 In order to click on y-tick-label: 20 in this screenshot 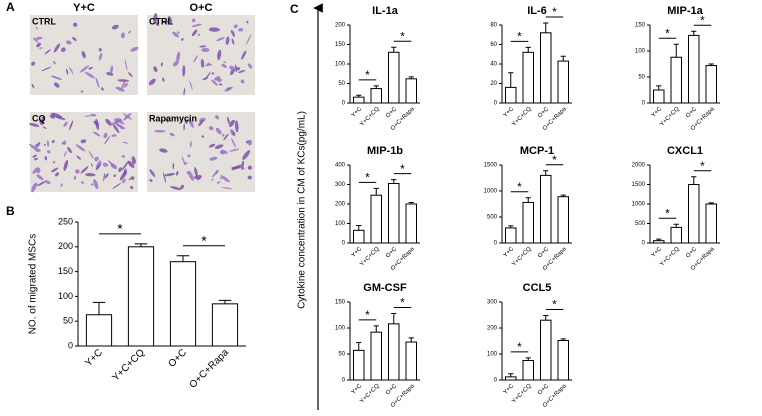, I will do `click(493, 84)`.